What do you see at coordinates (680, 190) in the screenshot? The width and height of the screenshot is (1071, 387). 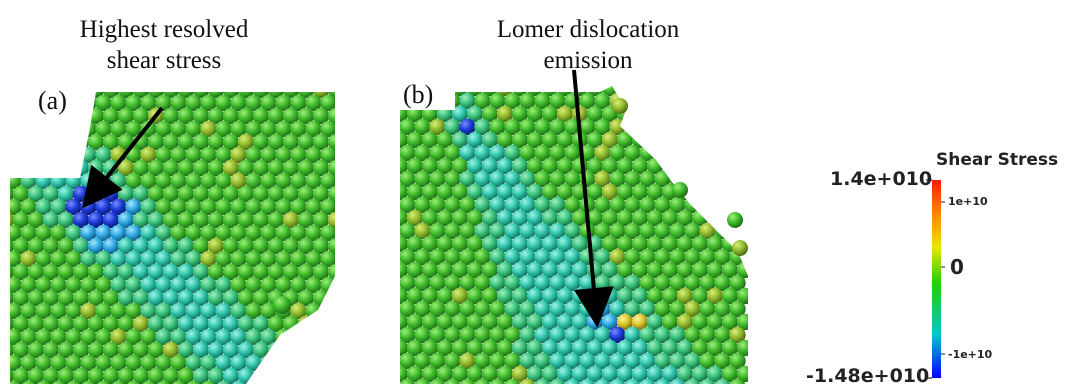 I see `loose-atom` at bounding box center [680, 190].